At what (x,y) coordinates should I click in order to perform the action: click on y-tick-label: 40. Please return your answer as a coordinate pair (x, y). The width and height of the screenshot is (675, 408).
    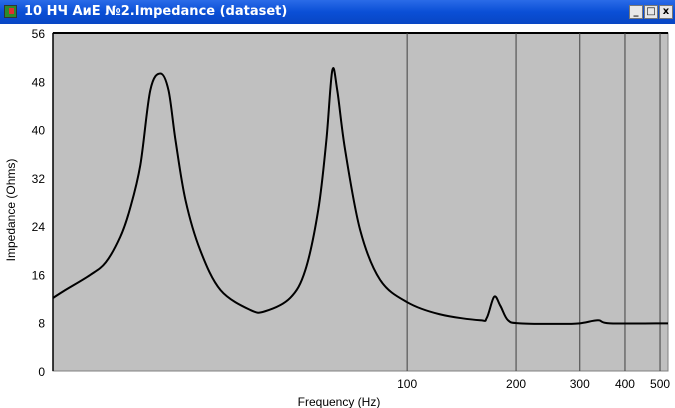
    Looking at the image, I should click on (39, 131).